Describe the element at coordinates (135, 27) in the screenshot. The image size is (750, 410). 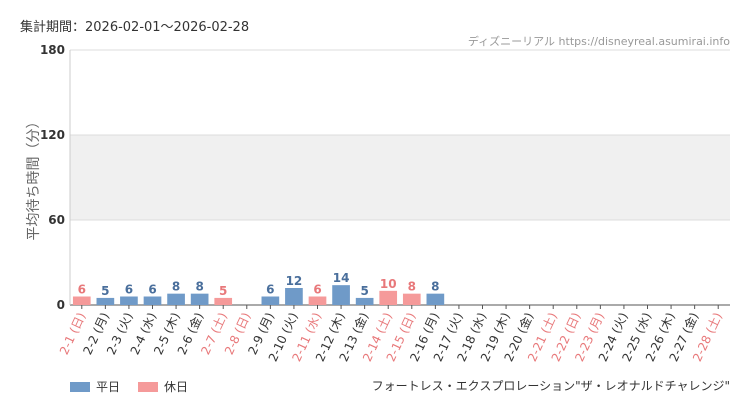
I see `period-text: 集計期間：2026-02-01〜2026-02-28` at that location.